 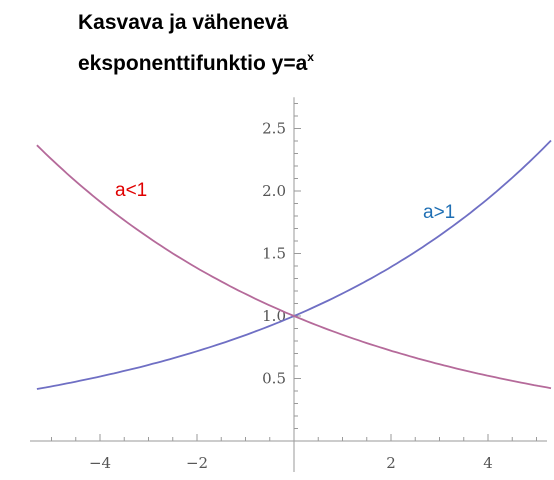 I want to click on y-tick-label: 2.5, so click(x=274, y=129).